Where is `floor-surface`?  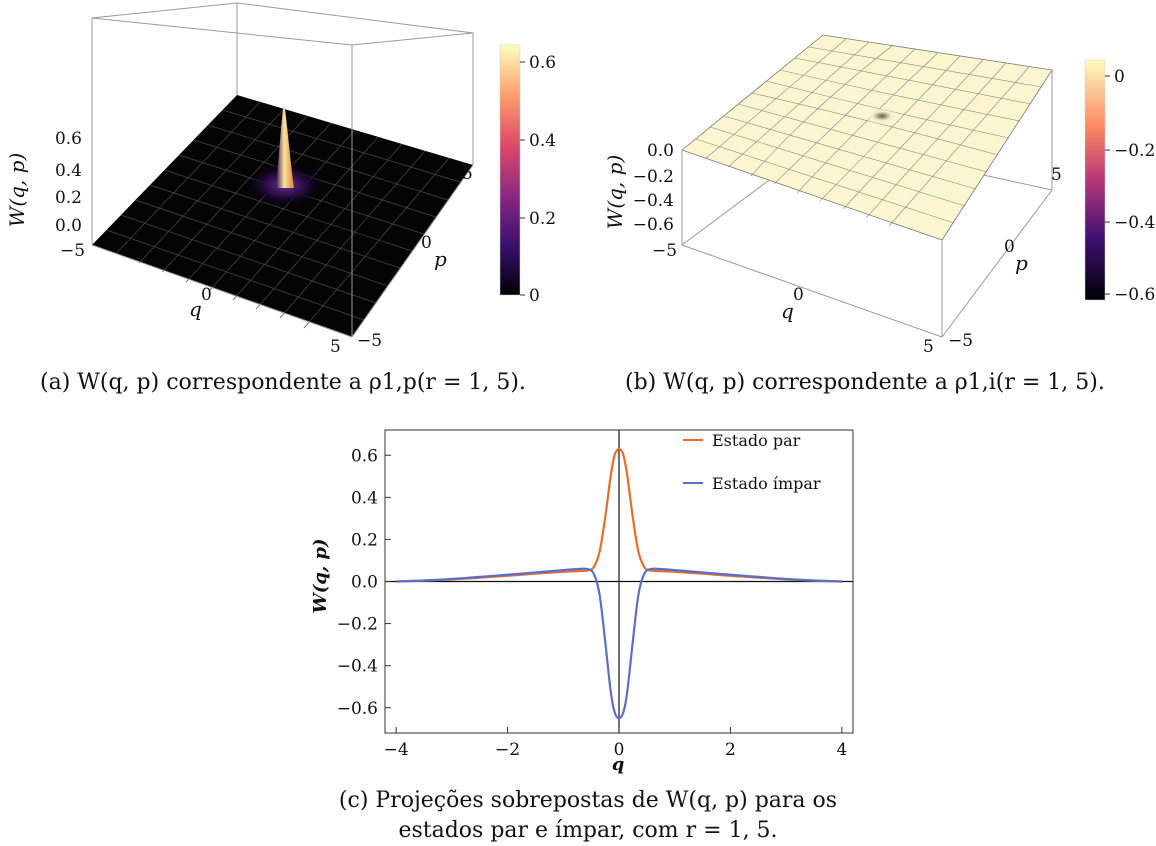 floor-surface is located at coordinates (282, 216).